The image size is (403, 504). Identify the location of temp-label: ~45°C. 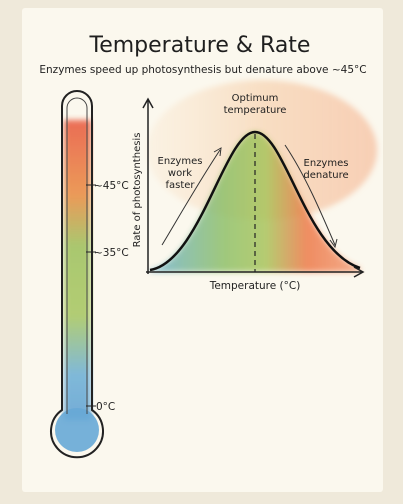
(111, 186).